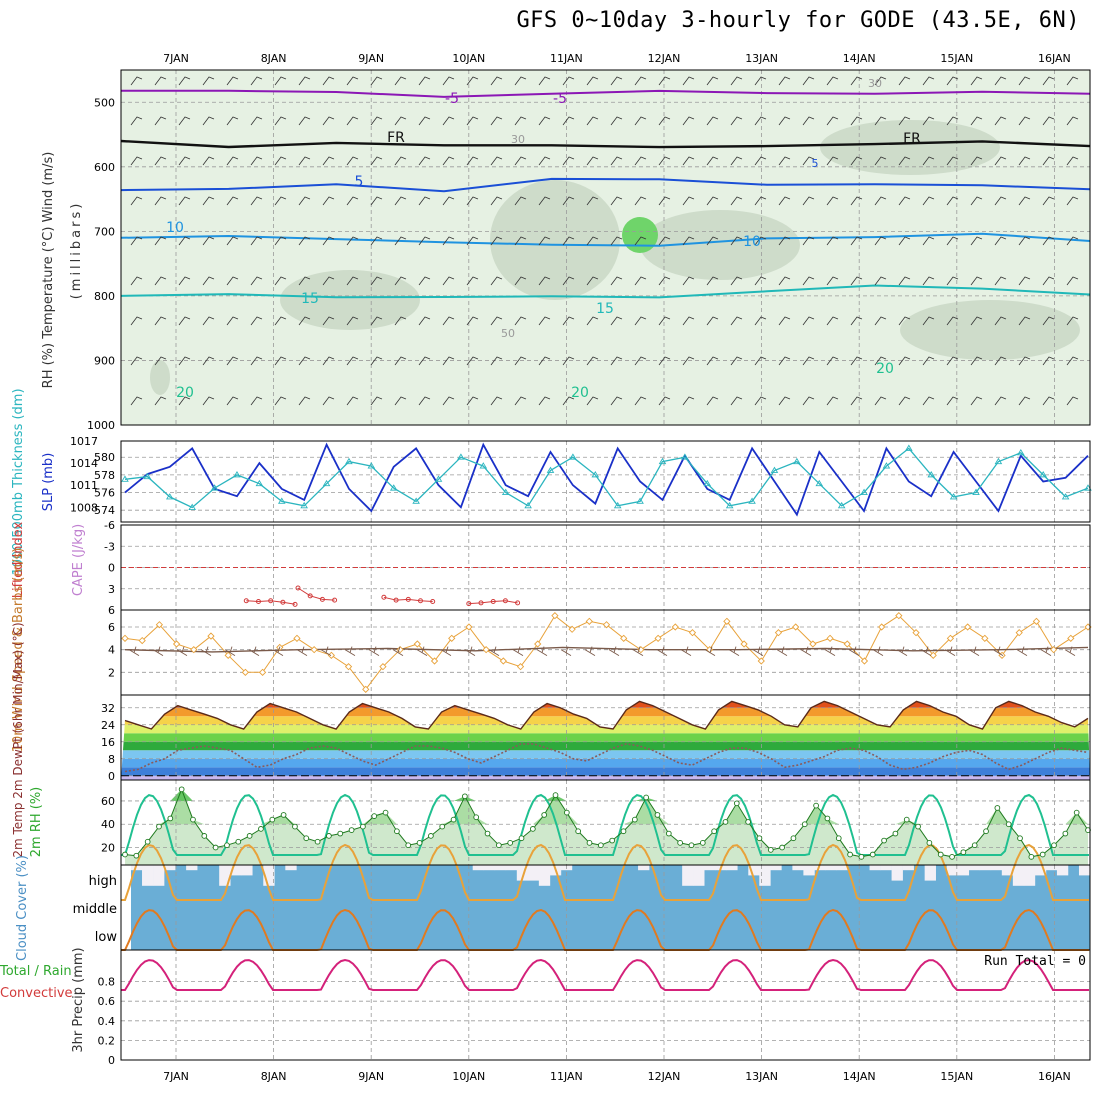 The width and height of the screenshot is (1100, 1100). I want to click on x-tick-label-top: 15JAN, so click(956, 58).